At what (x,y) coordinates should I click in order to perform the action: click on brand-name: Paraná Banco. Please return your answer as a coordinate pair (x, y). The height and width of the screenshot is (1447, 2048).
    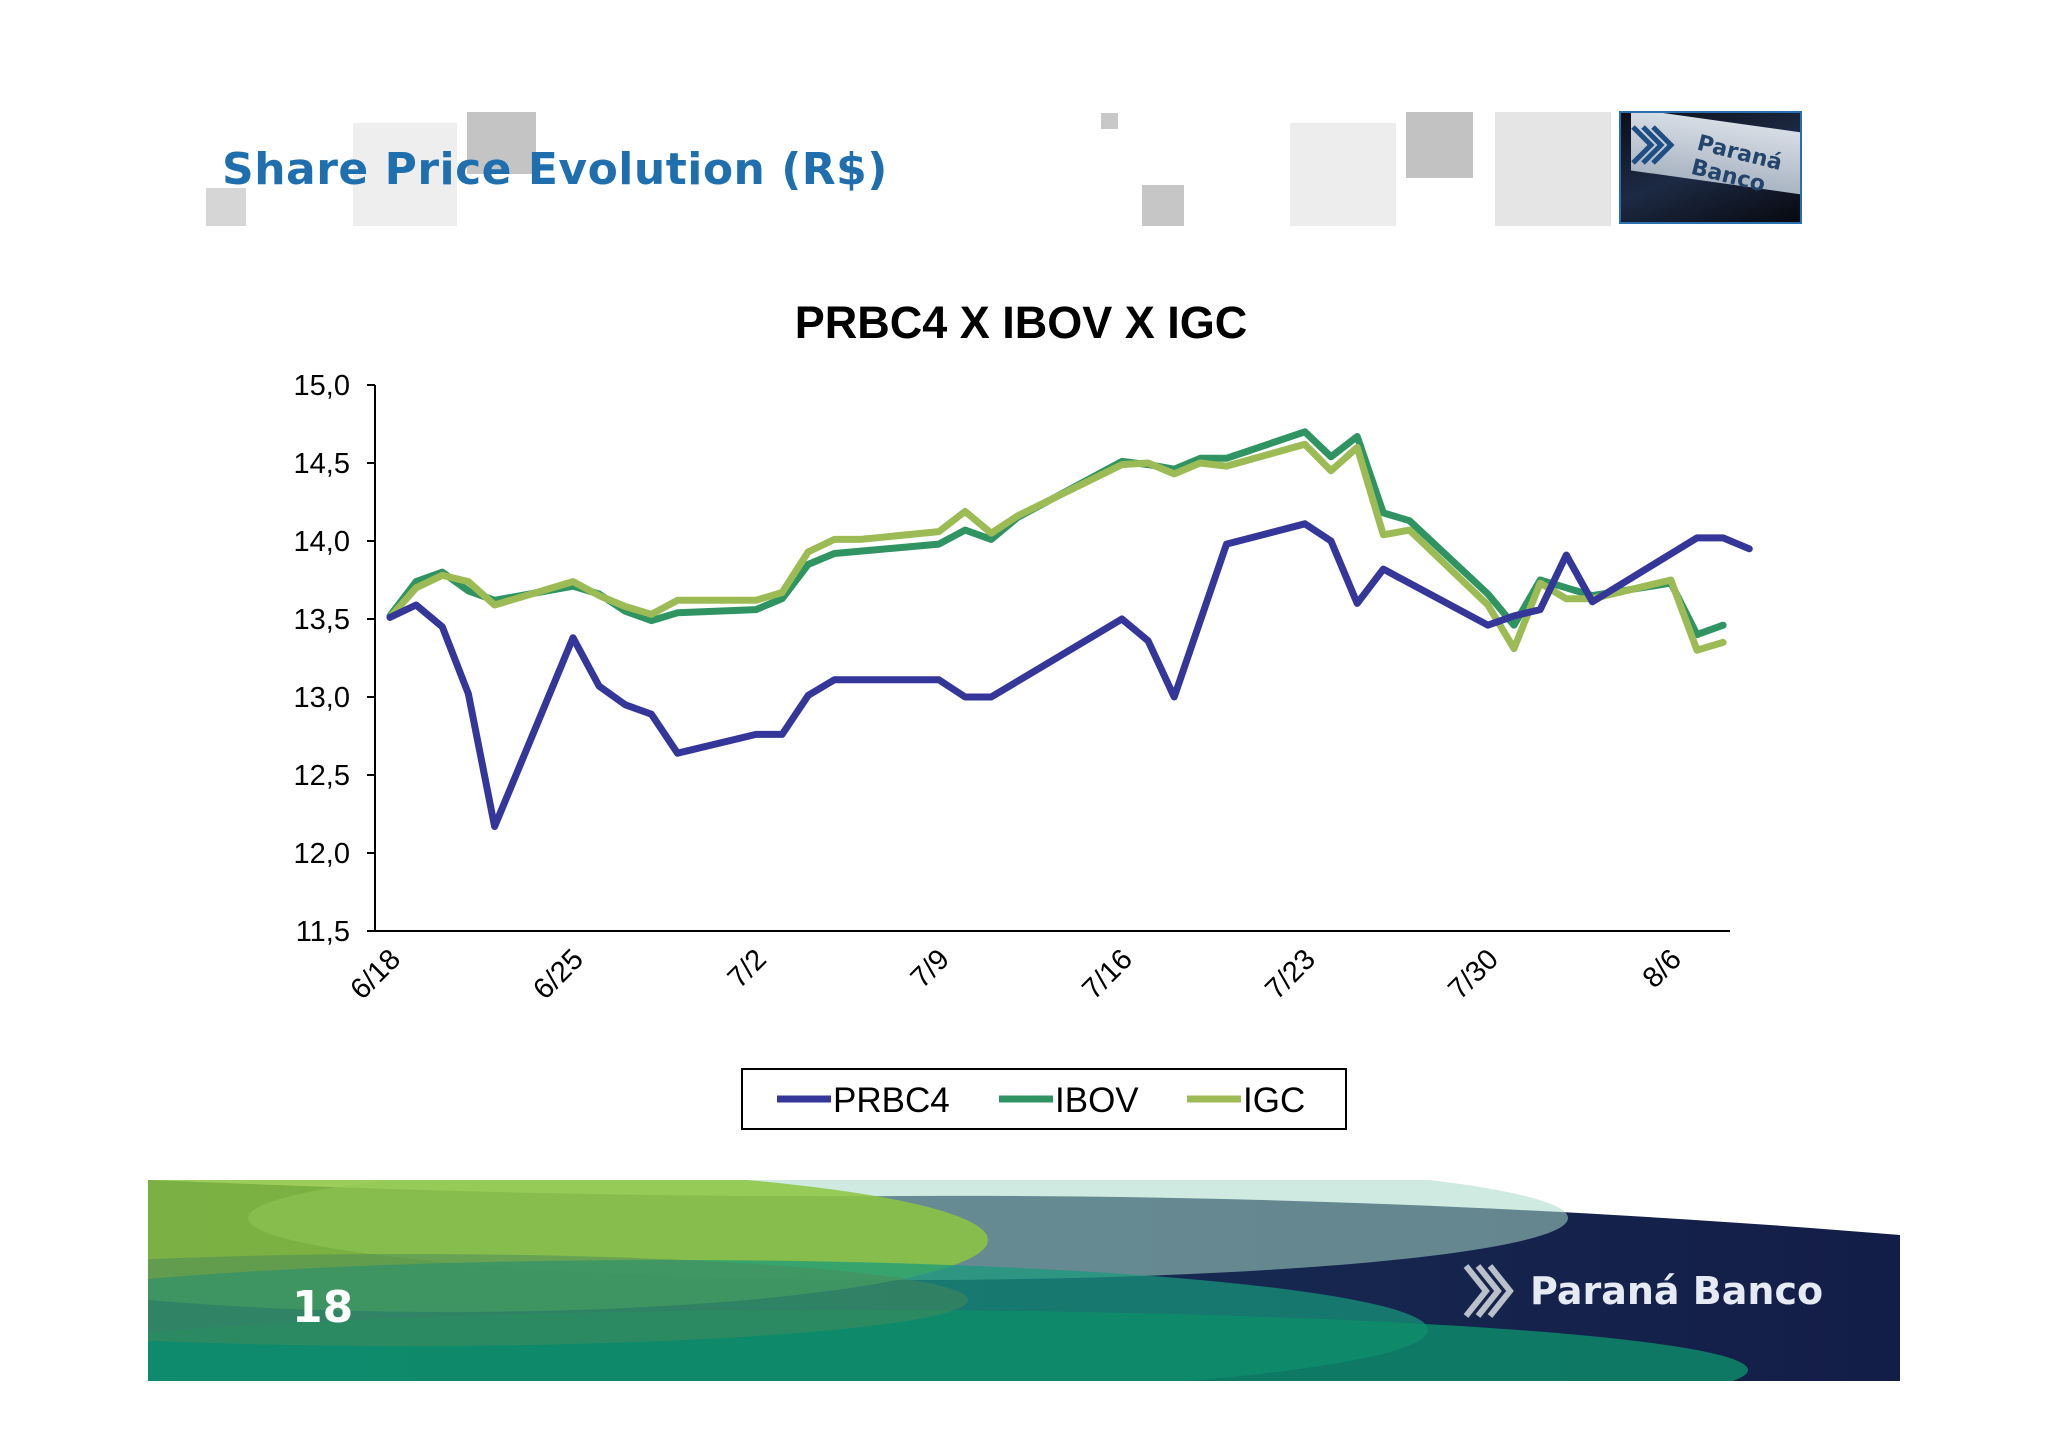
    Looking at the image, I should click on (1677, 1291).